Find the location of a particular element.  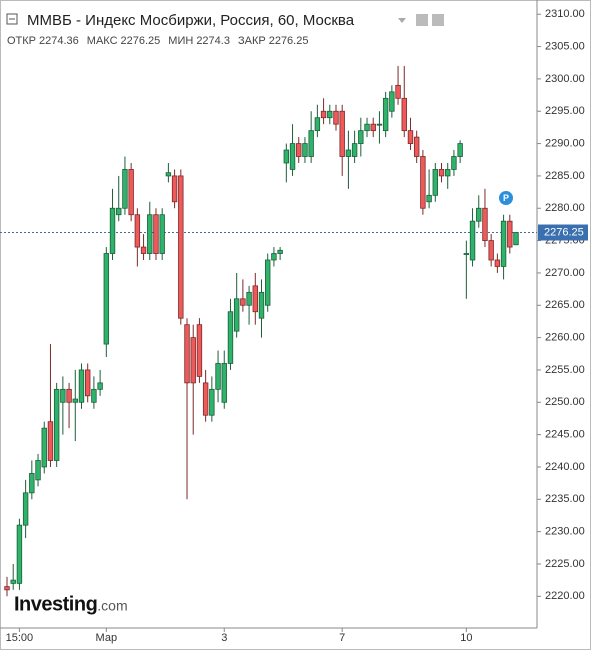

y-tick-label: 2305.00 is located at coordinates (565, 46).